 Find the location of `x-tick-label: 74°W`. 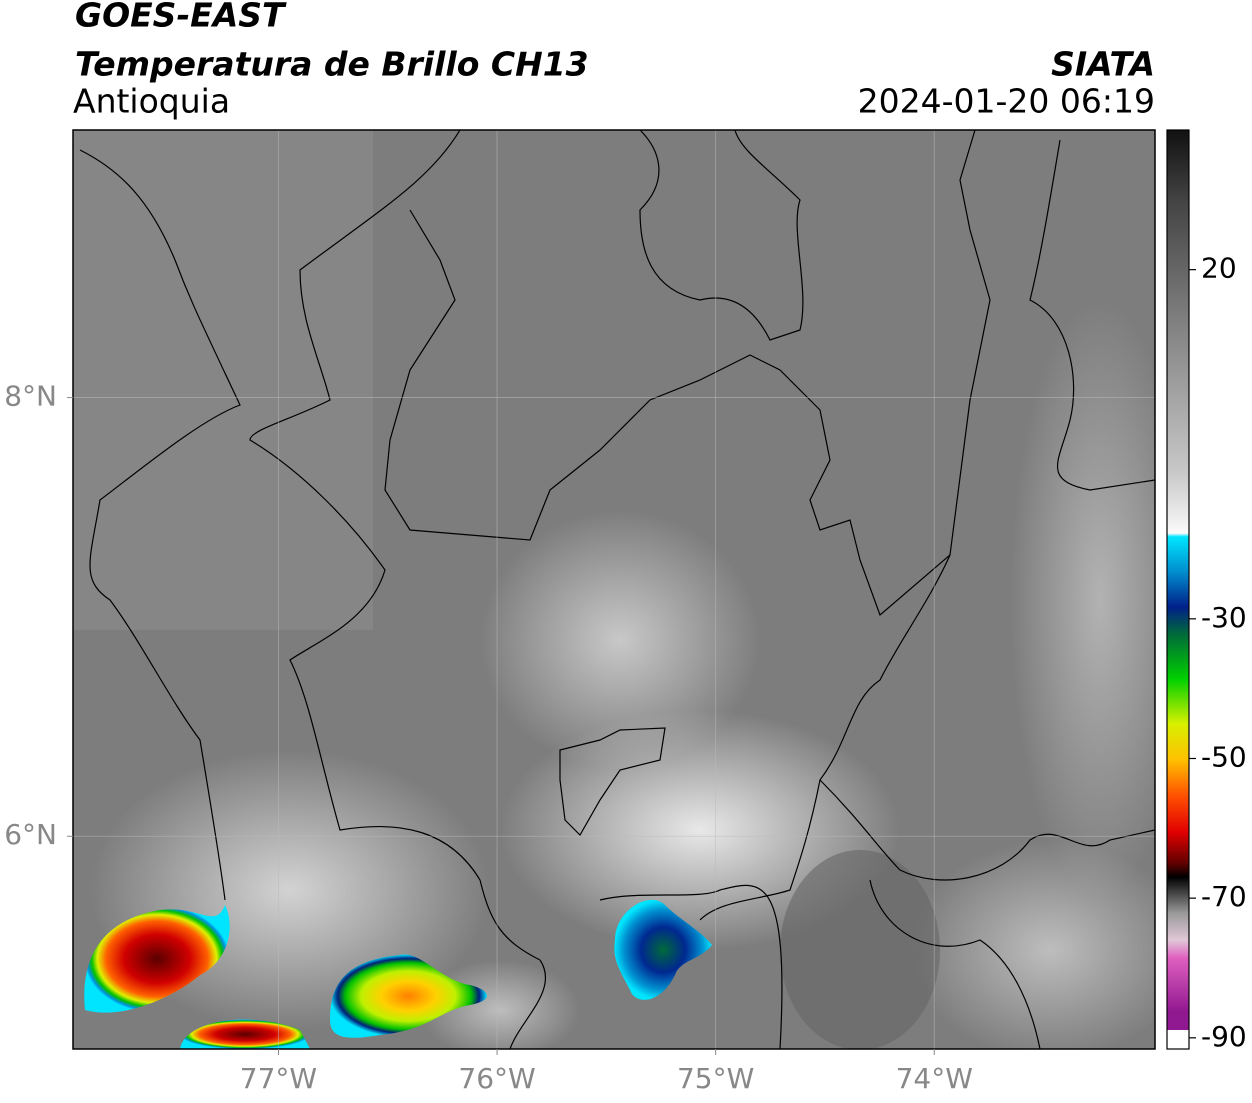

x-tick-label: 74°W is located at coordinates (934, 1078).